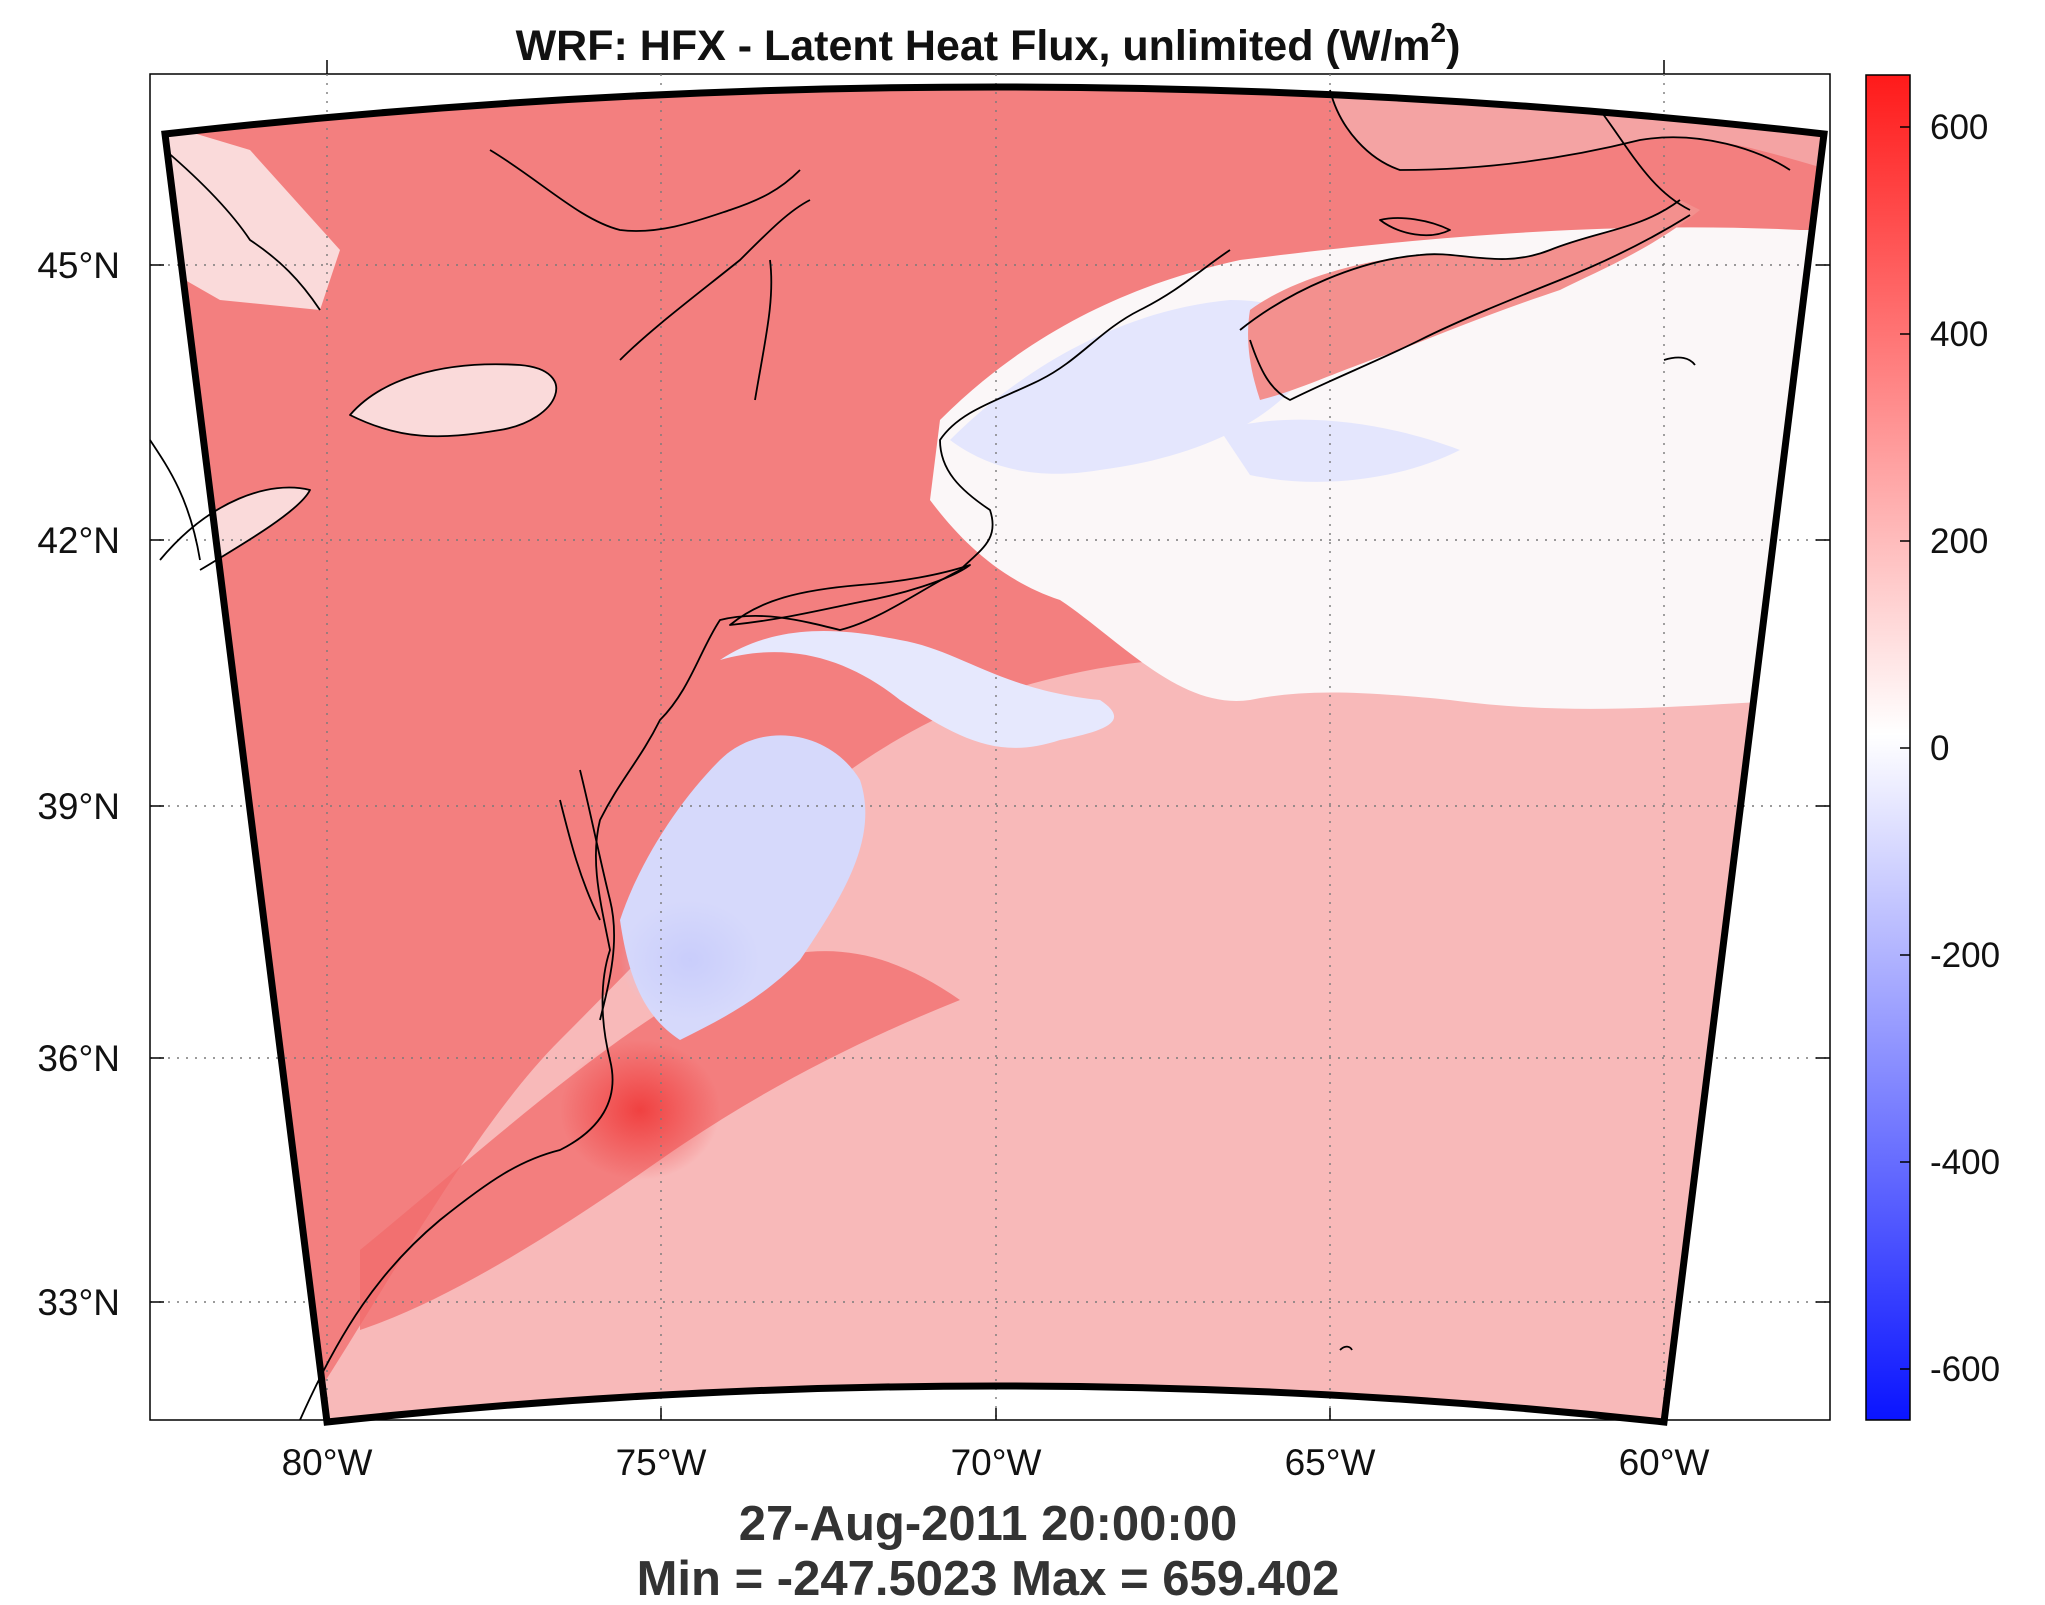 The height and width of the screenshot is (1605, 2045). What do you see at coordinates (1939, 748) in the screenshot?
I see `colorbar-tick-0: 0` at bounding box center [1939, 748].